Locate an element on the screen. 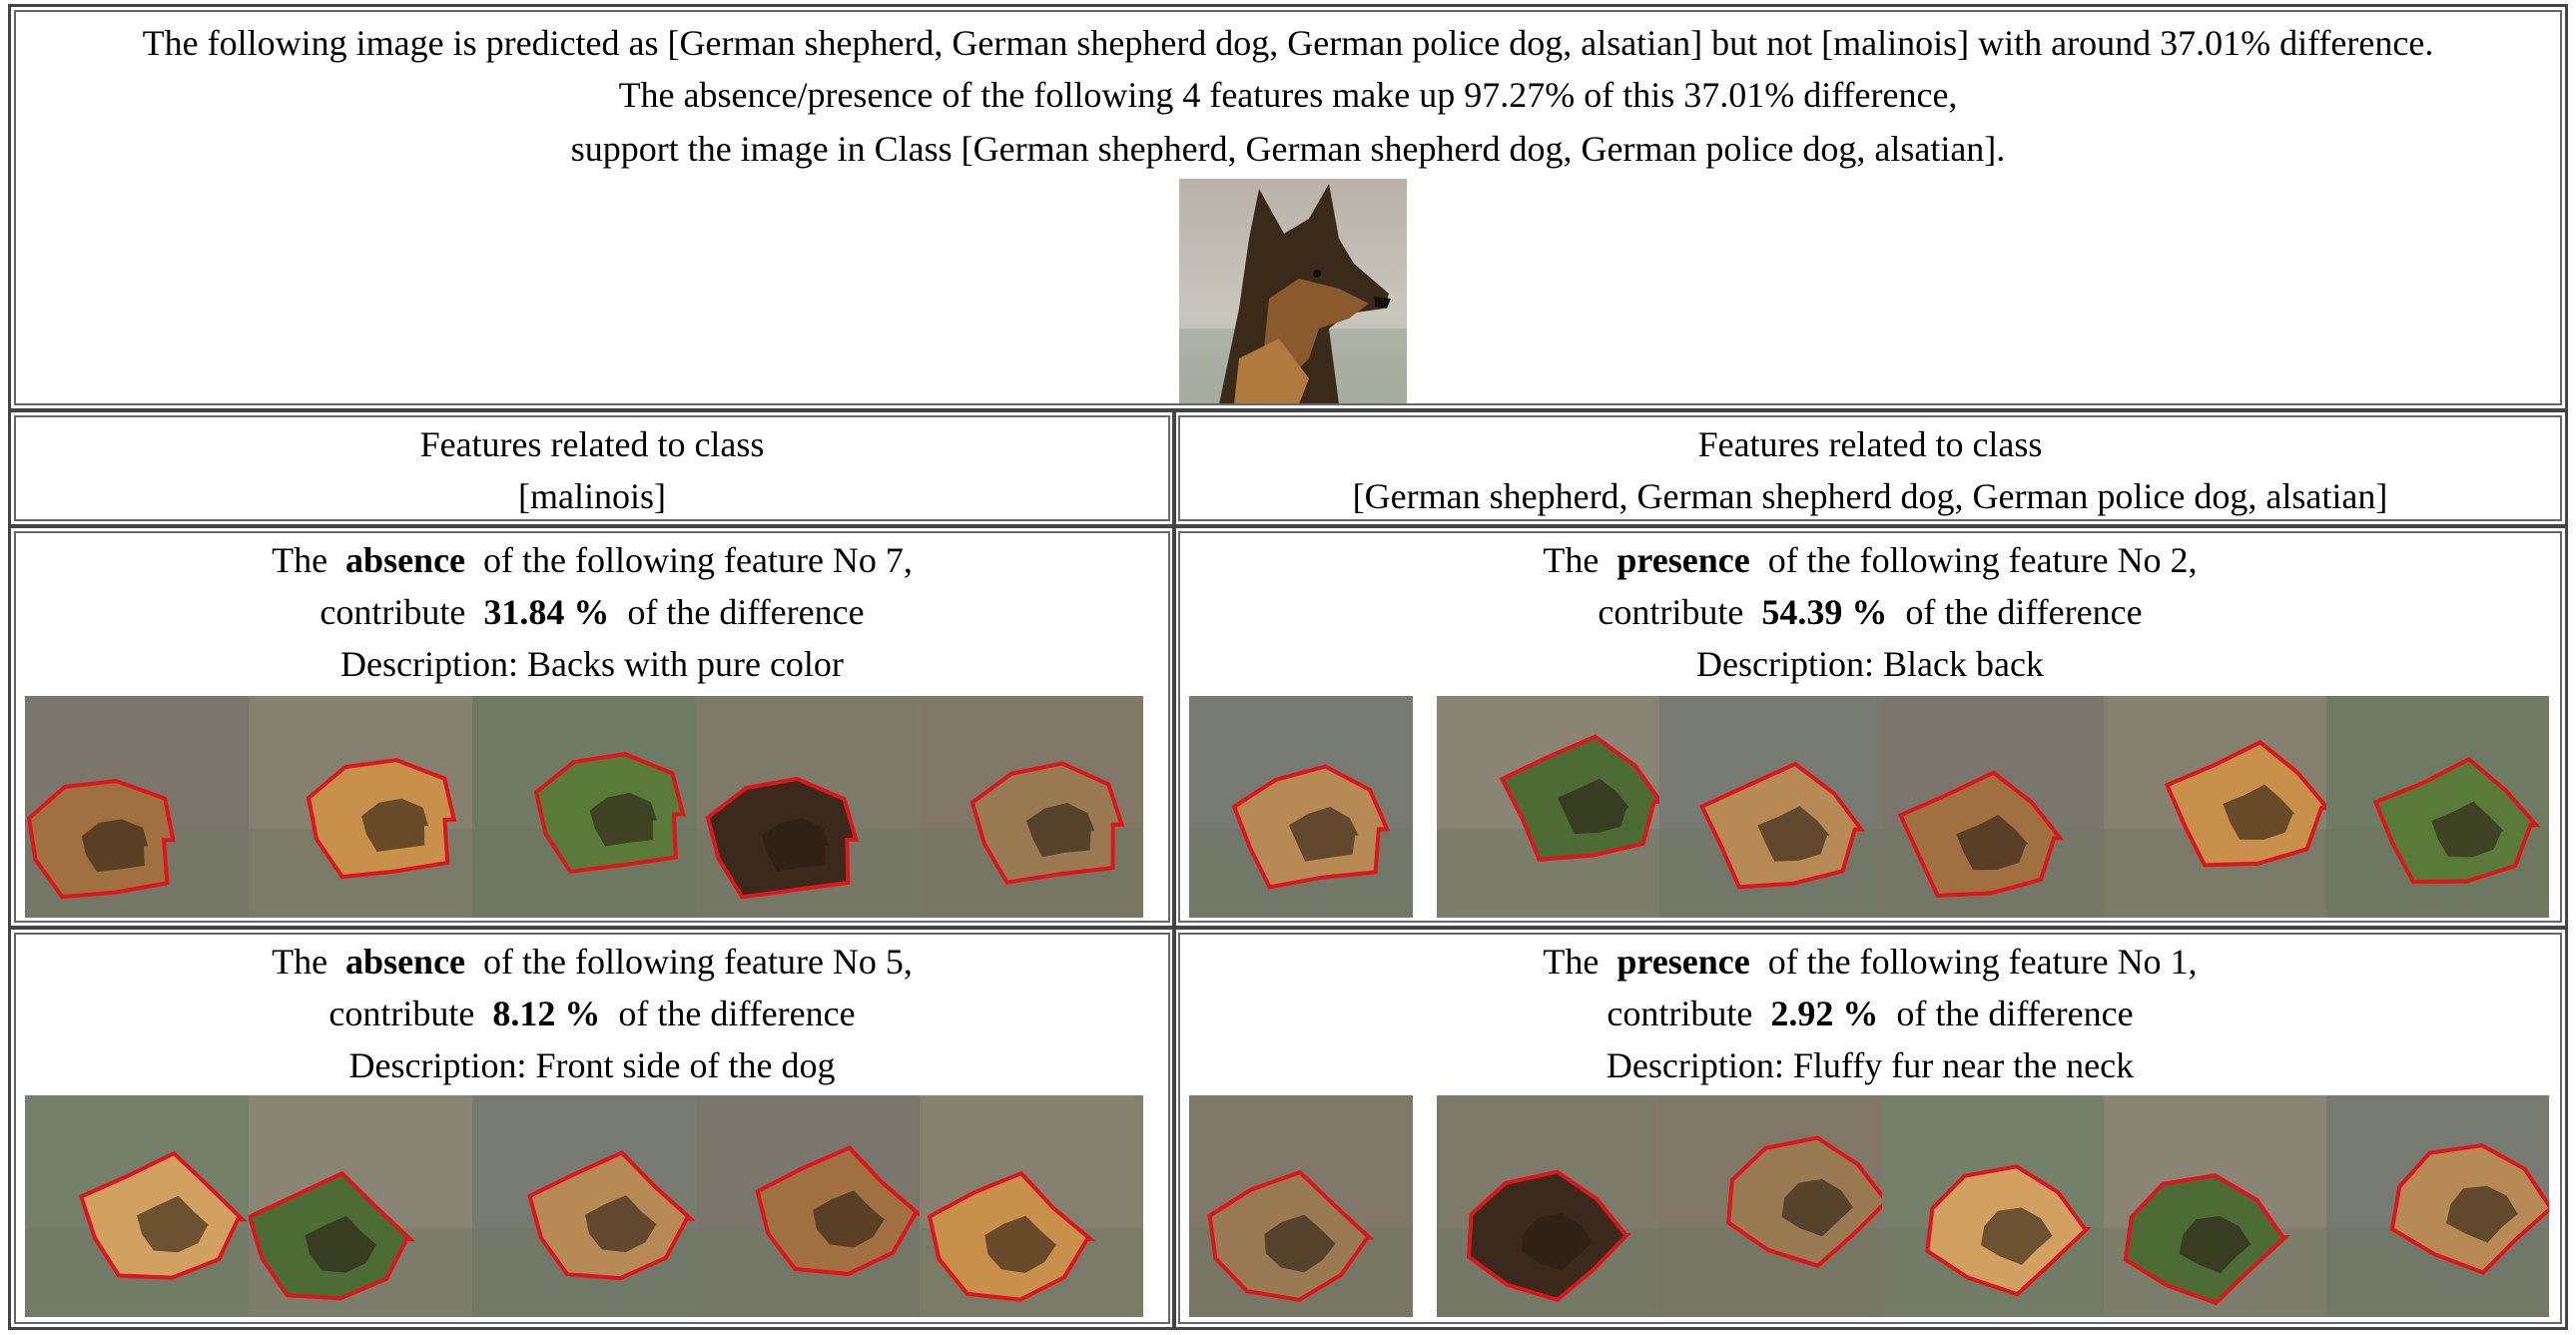 The image size is (2576, 1335). feature-percentage: 8.12 % is located at coordinates (546, 1013).